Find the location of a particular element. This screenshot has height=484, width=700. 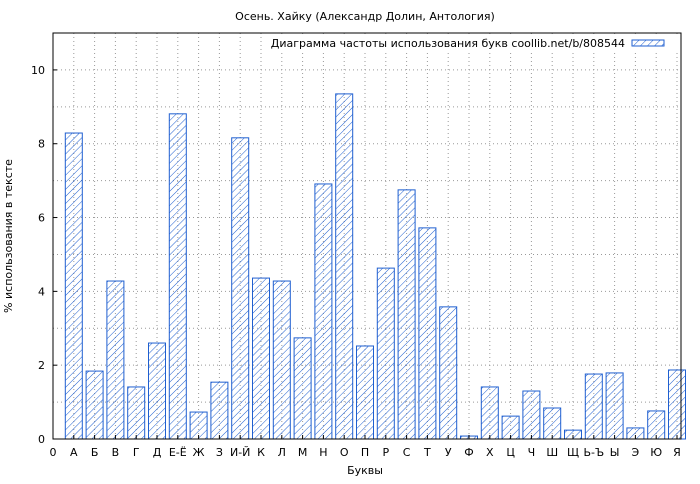

x-tick-label: С is located at coordinates (407, 452).